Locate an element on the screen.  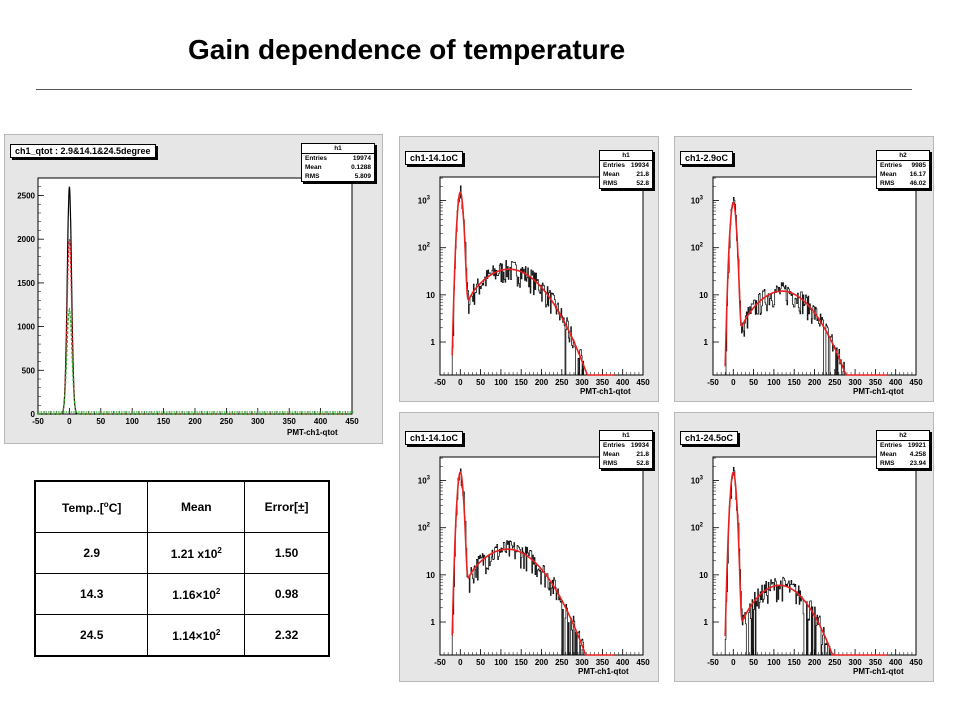
cell-temp: 24.5 is located at coordinates (91, 635).